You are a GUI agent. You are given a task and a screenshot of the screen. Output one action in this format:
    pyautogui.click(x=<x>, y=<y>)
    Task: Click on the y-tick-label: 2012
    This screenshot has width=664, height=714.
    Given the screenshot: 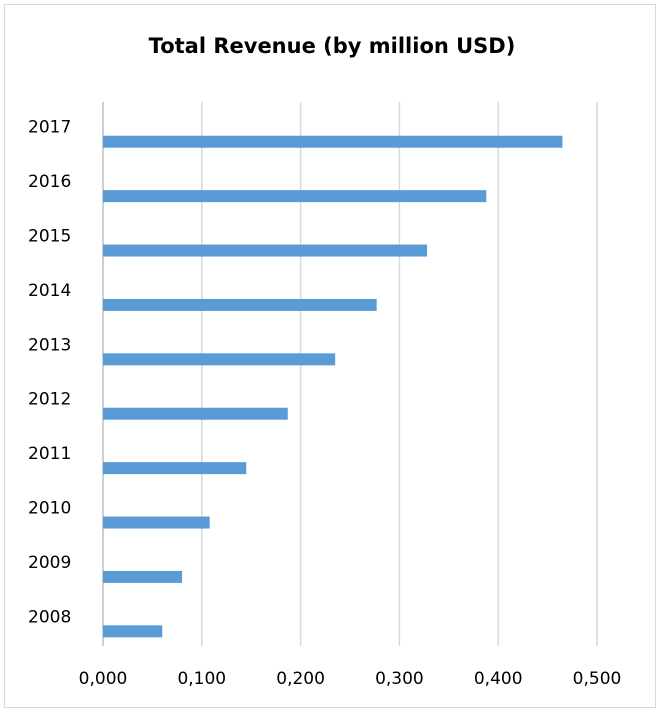 What is the action you would take?
    pyautogui.click(x=49, y=400)
    